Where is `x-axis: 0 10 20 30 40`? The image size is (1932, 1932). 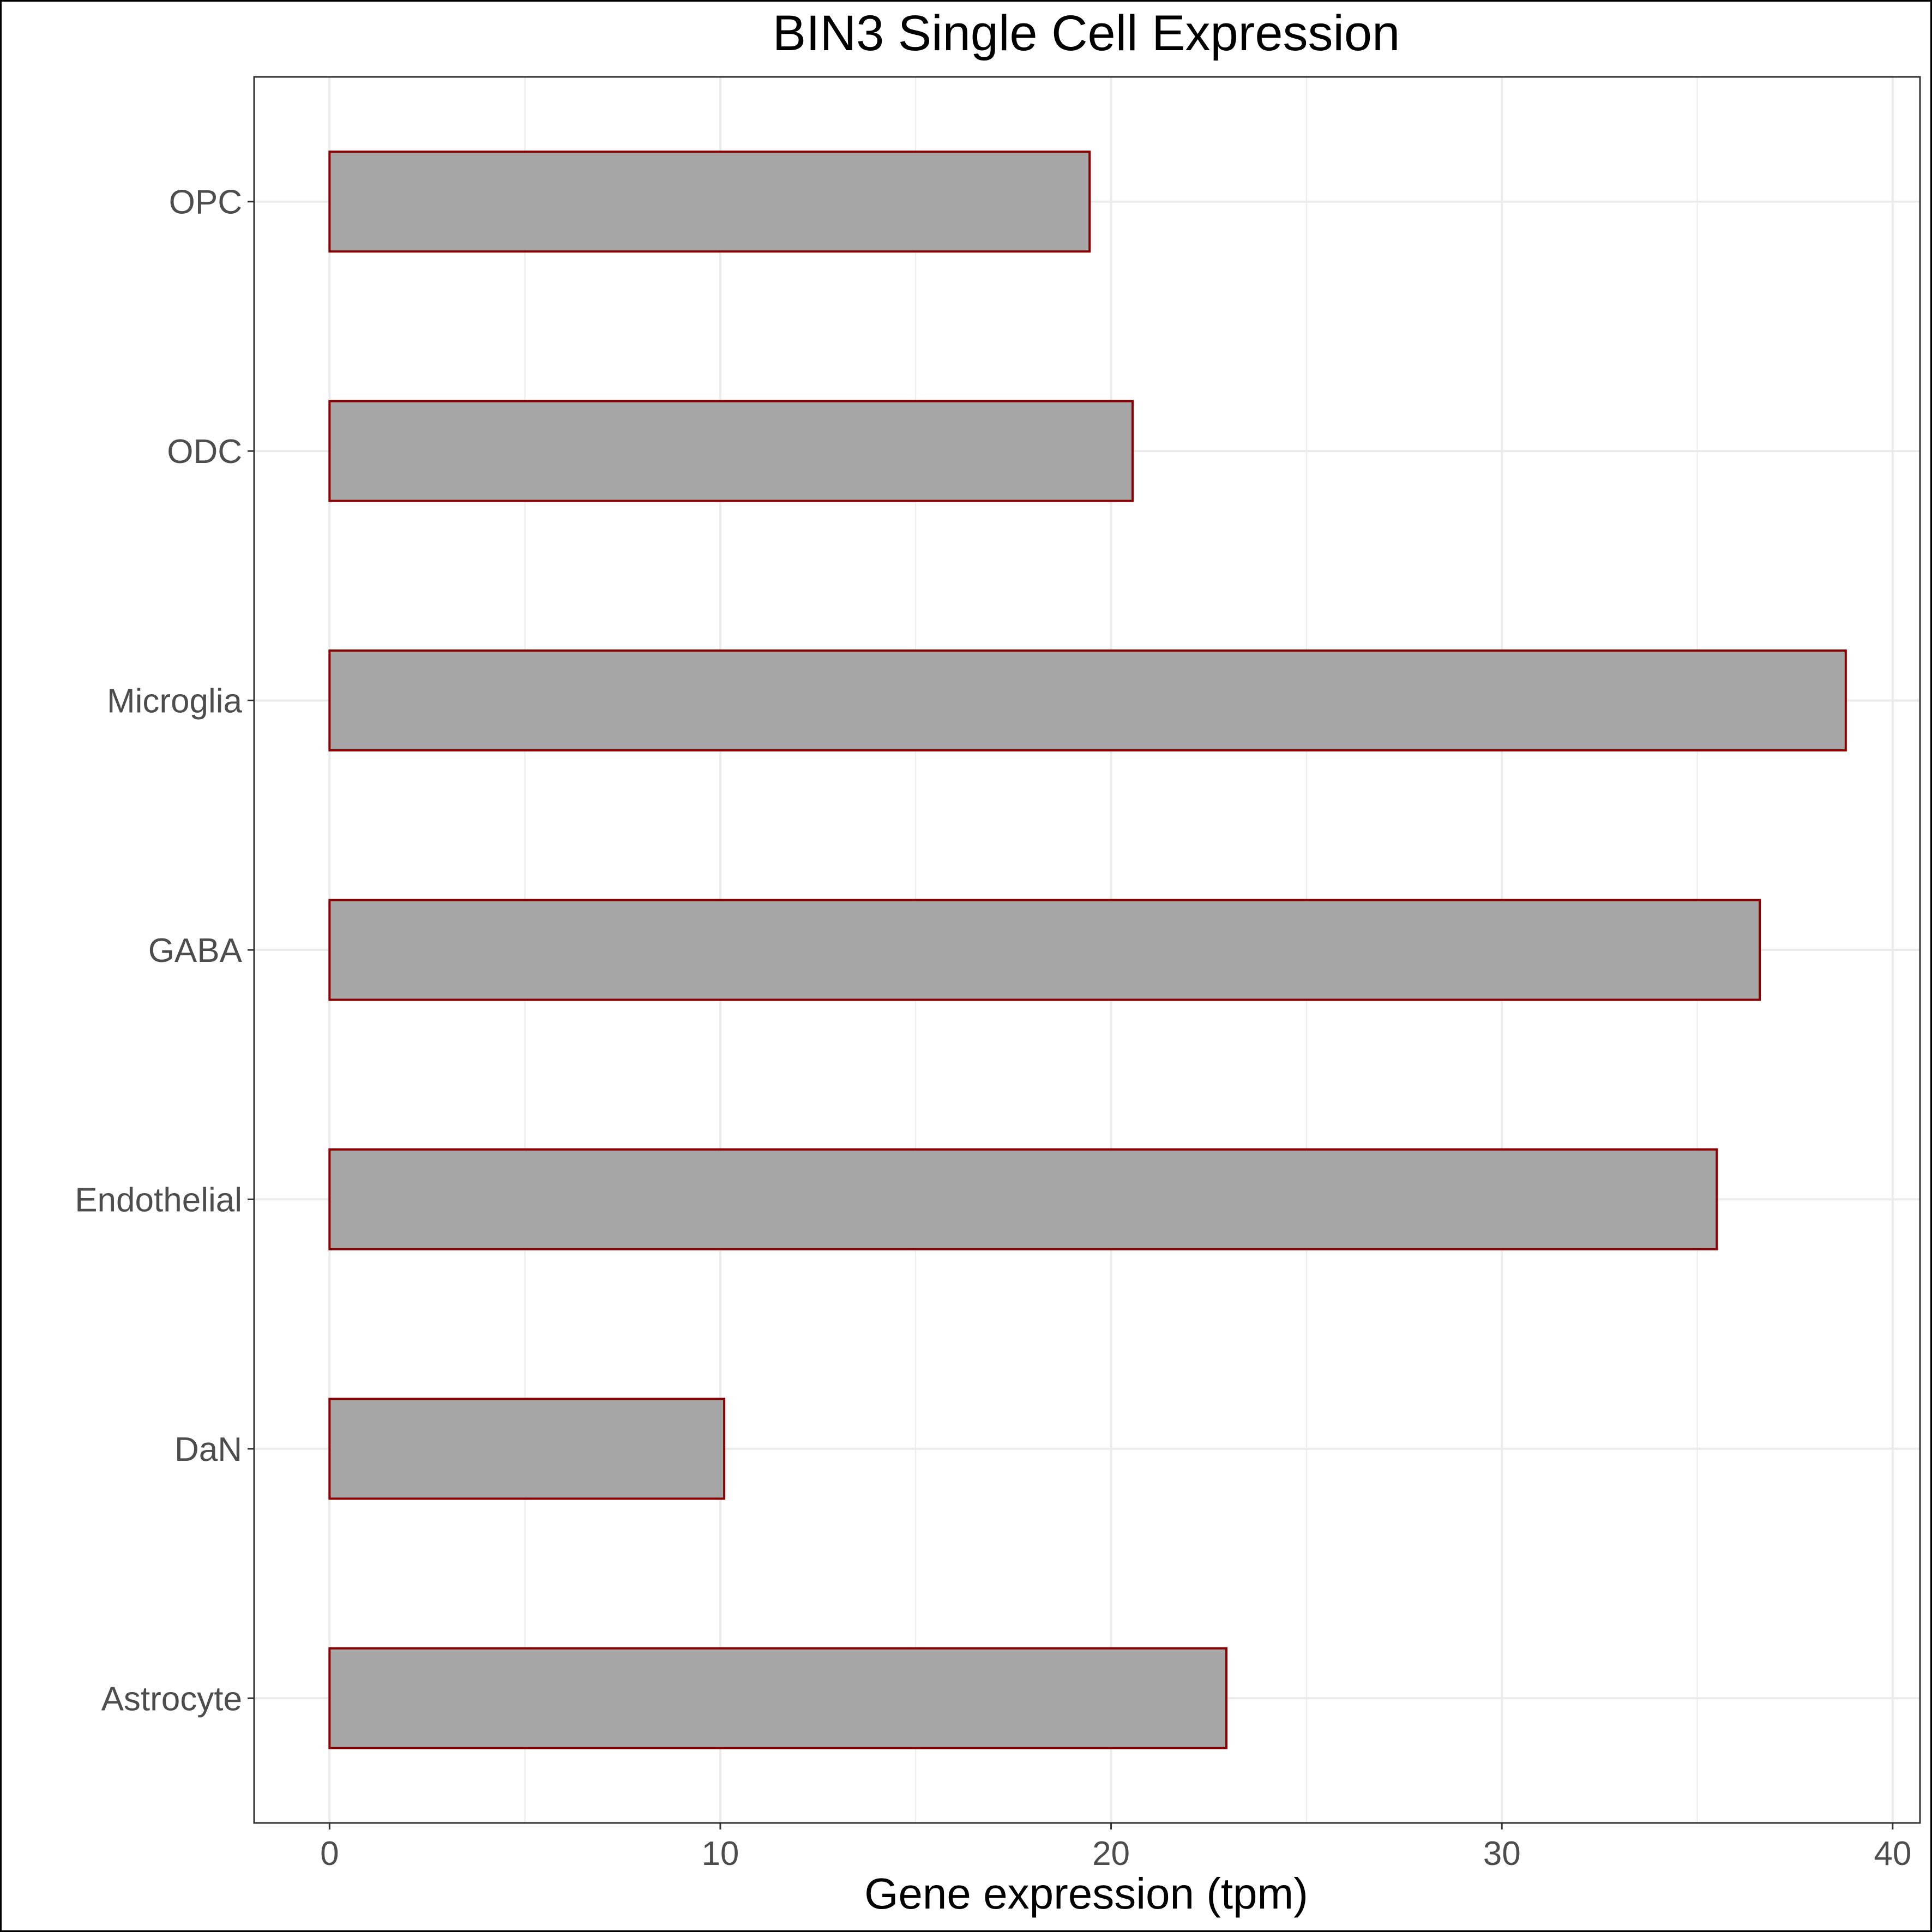
x-axis: 0 10 20 30 40 is located at coordinates (1115, 1848).